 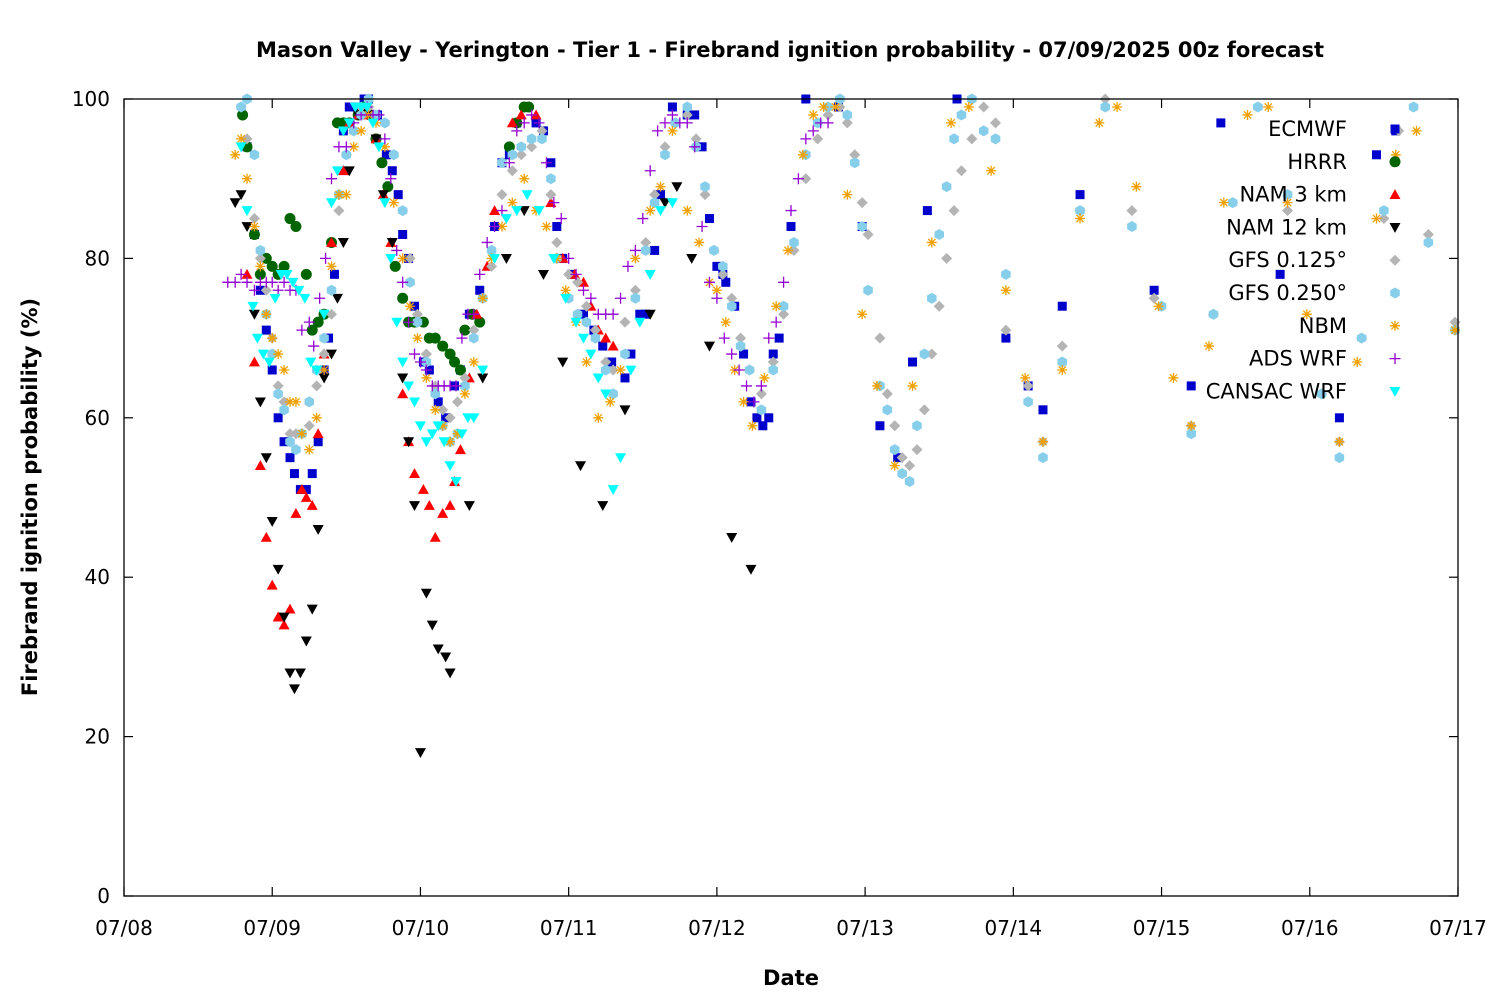 What do you see at coordinates (30, 497) in the screenshot?
I see `y-axis-label: Firebrand ignition probability (%)` at bounding box center [30, 497].